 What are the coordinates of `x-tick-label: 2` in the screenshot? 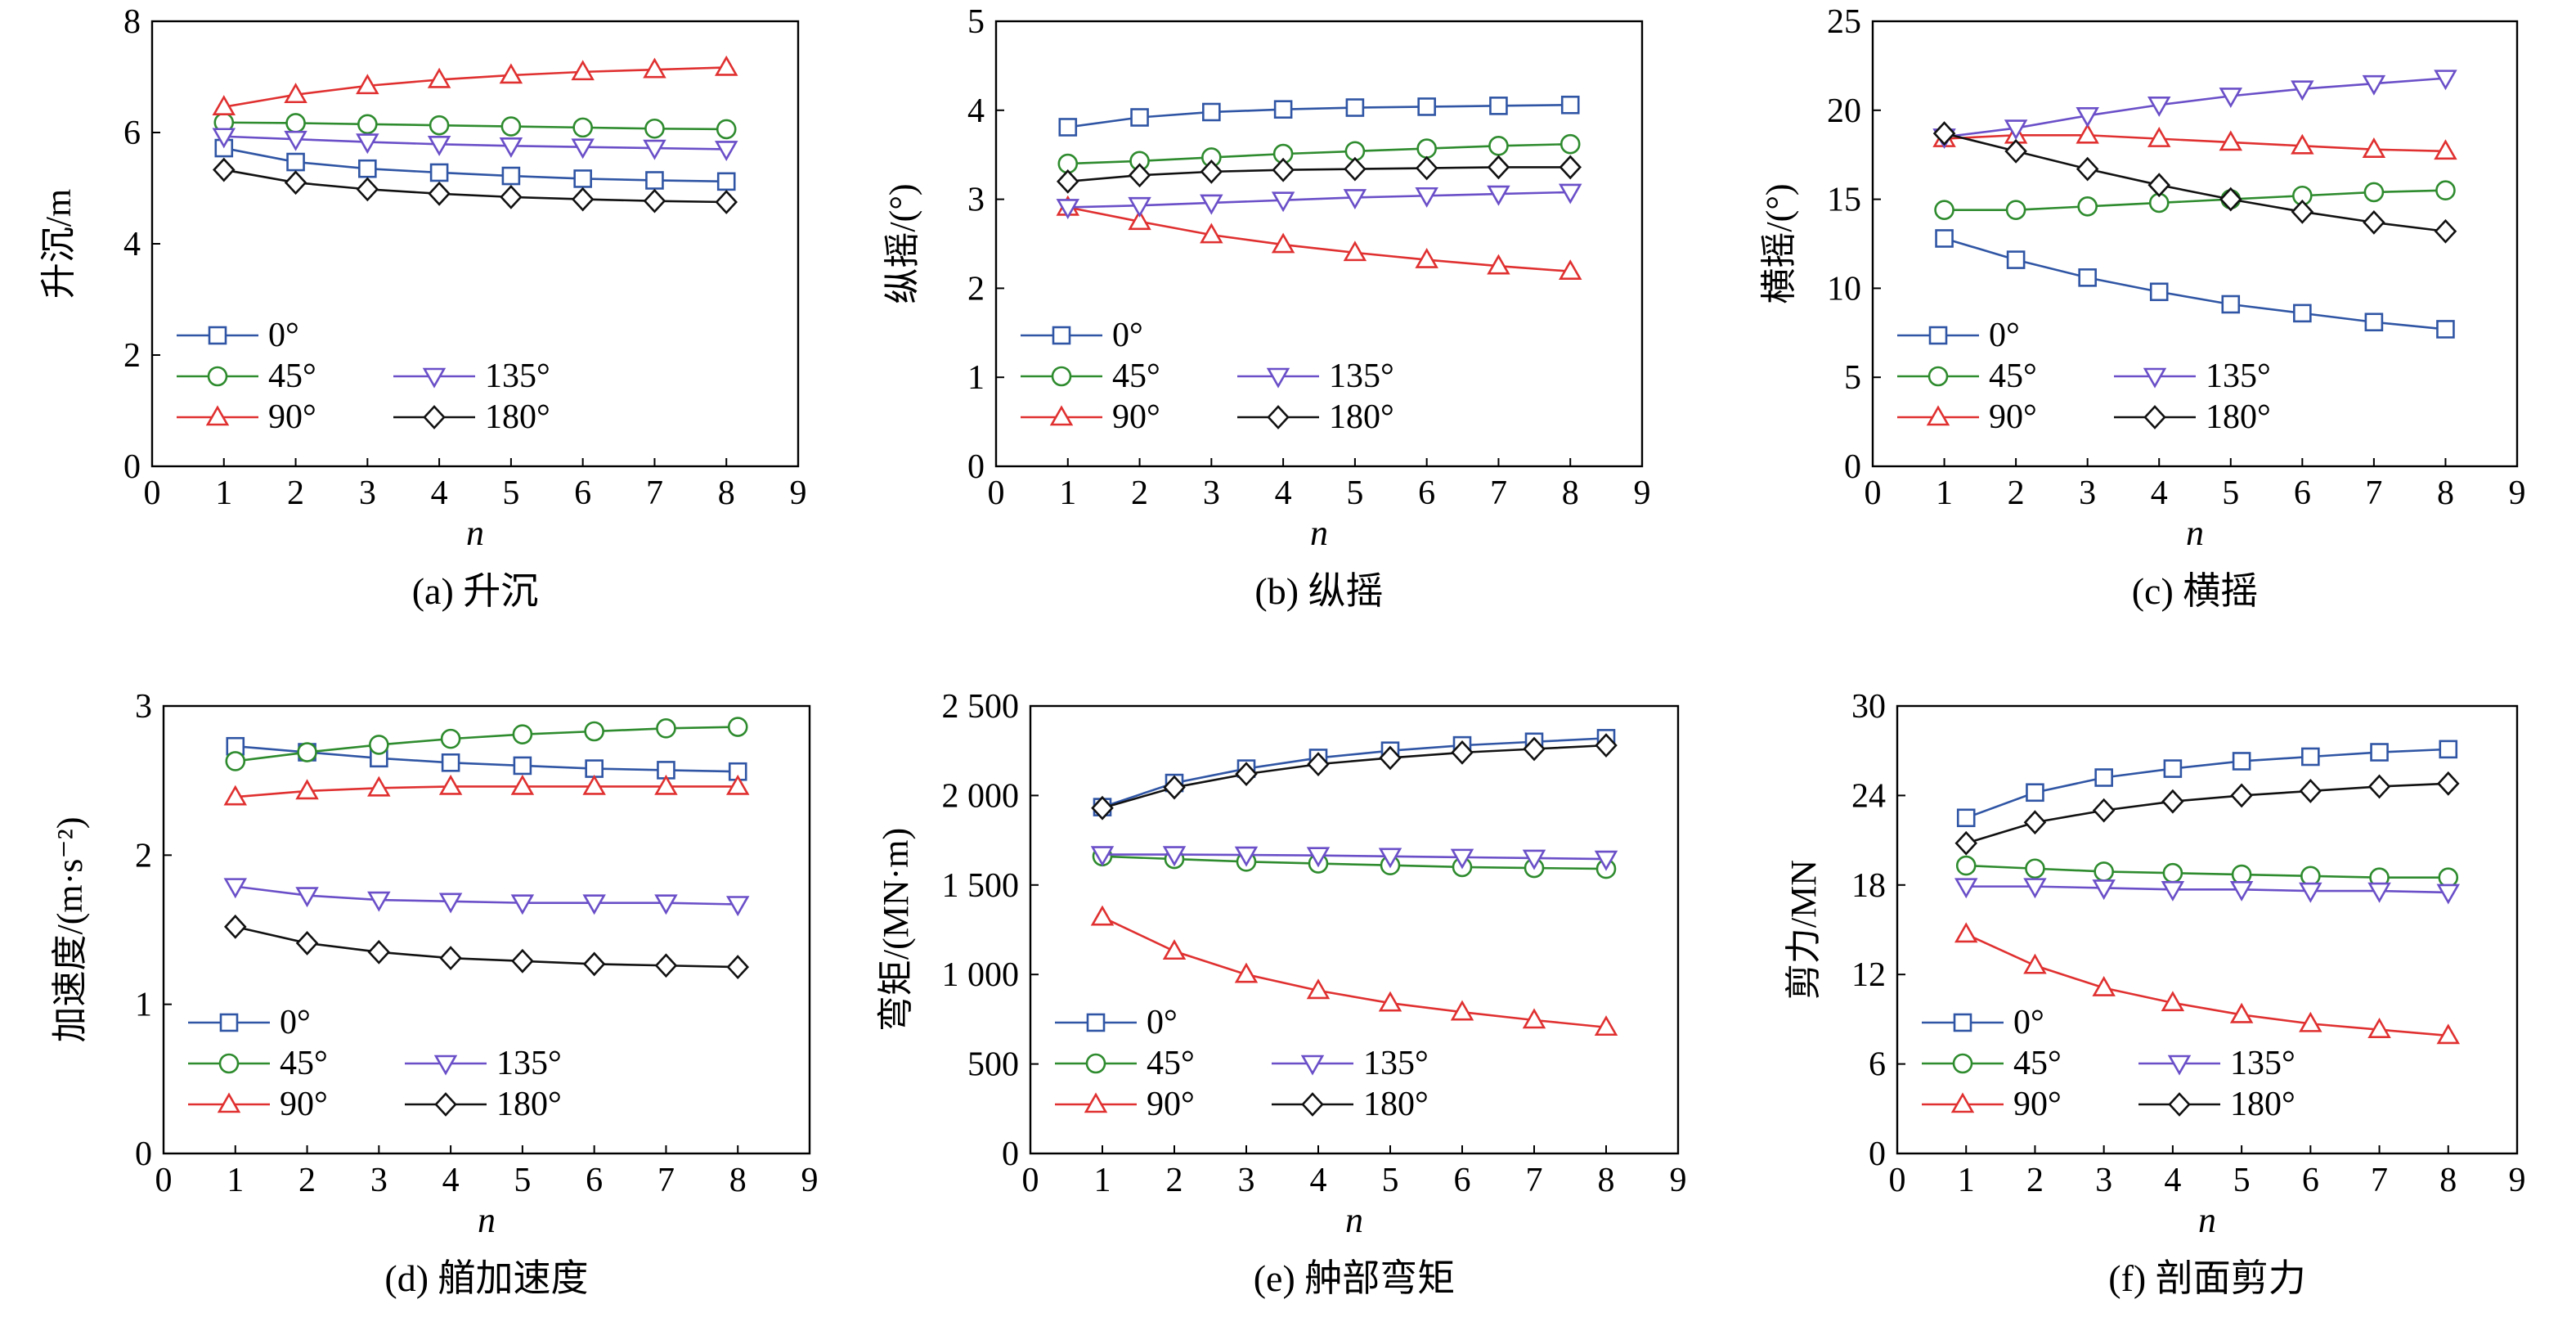 It's located at (2016, 493).